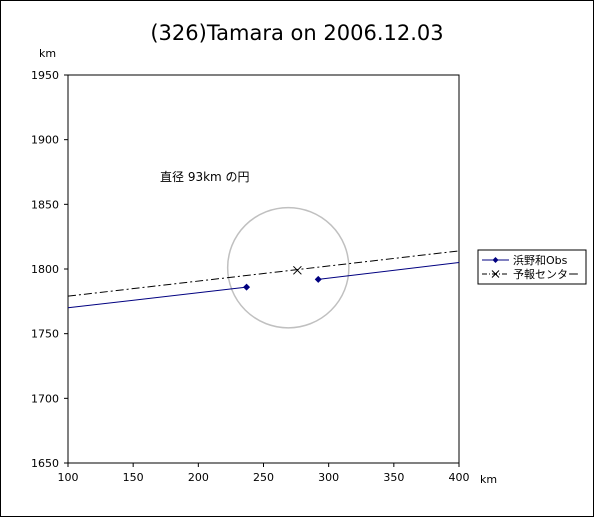 The width and height of the screenshot is (594, 517). I want to click on series-2-line, so click(263, 273).